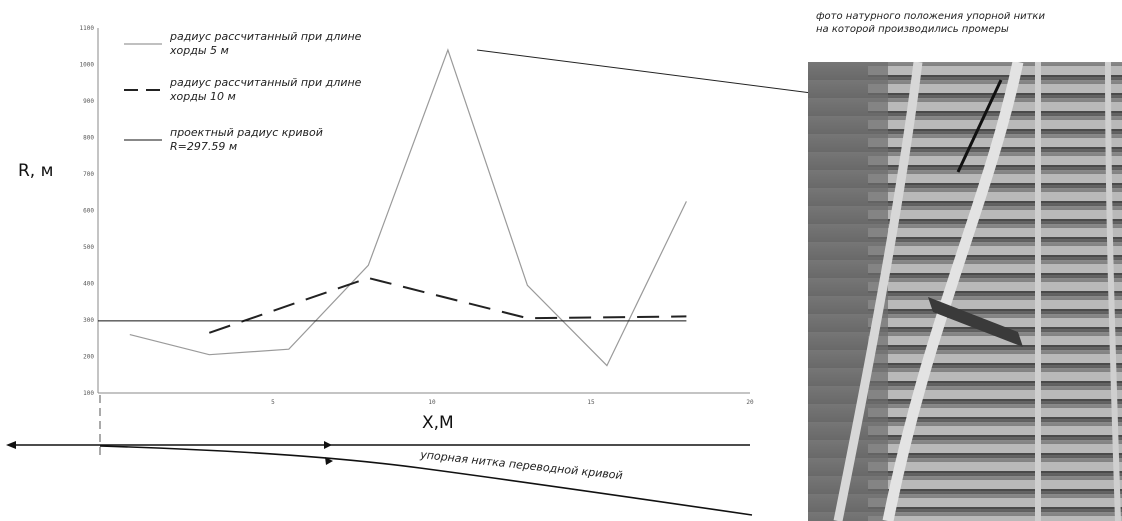  Describe the element at coordinates (87, 28) in the screenshot. I see `y-tick-label: 1100` at that location.